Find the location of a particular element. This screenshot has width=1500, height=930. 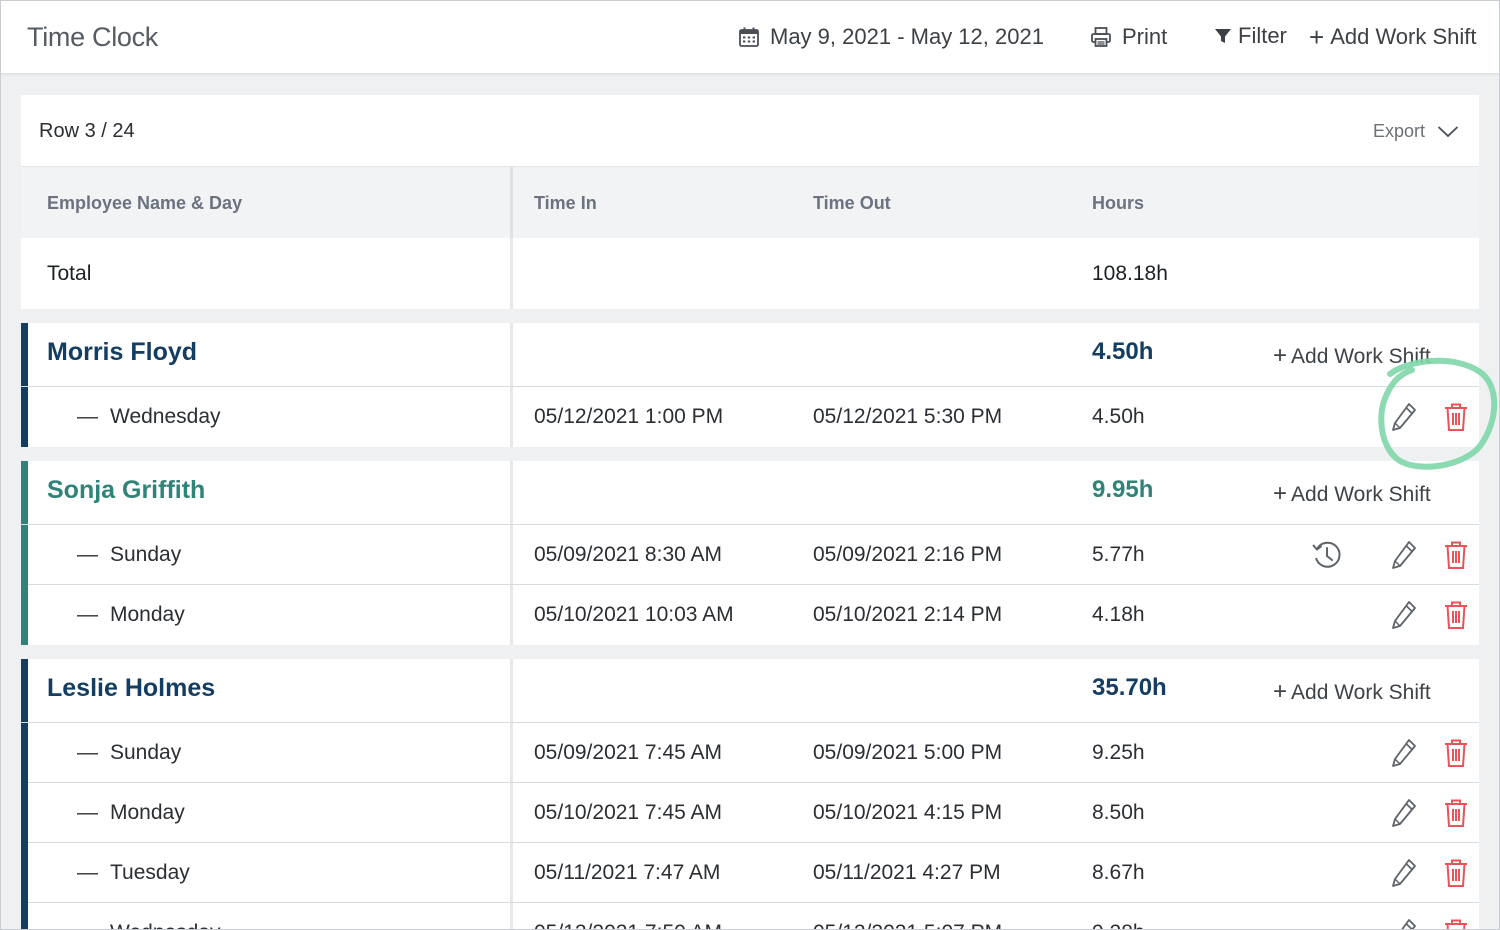

history-icon is located at coordinates (1326, 554).